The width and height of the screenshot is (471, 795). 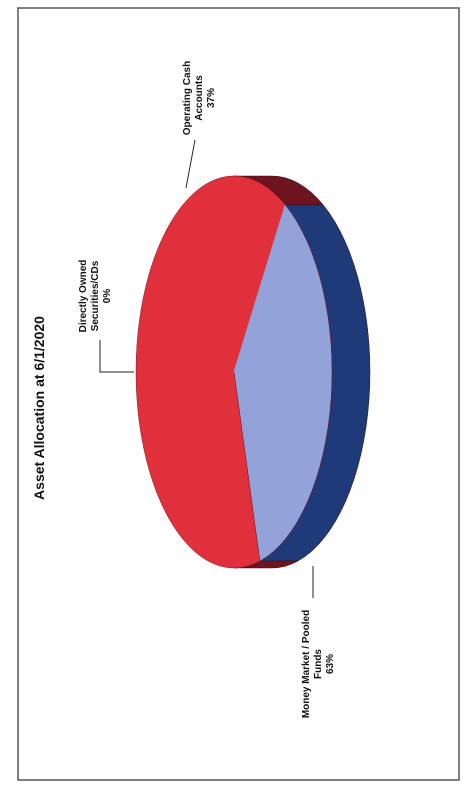 I want to click on slice-label-line: Accounts, so click(x=199, y=98).